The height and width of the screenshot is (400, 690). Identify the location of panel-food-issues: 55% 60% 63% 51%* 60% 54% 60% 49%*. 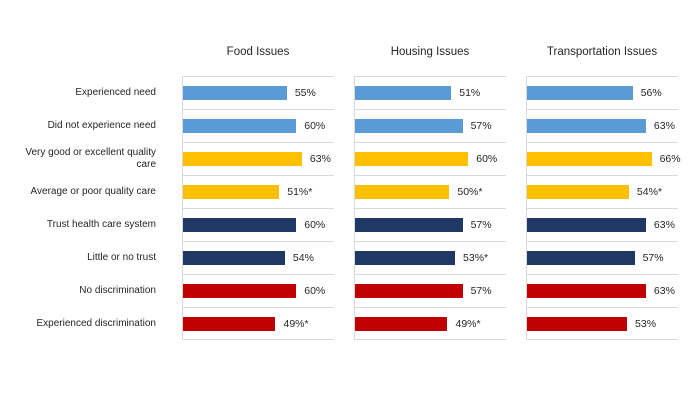
(258, 208).